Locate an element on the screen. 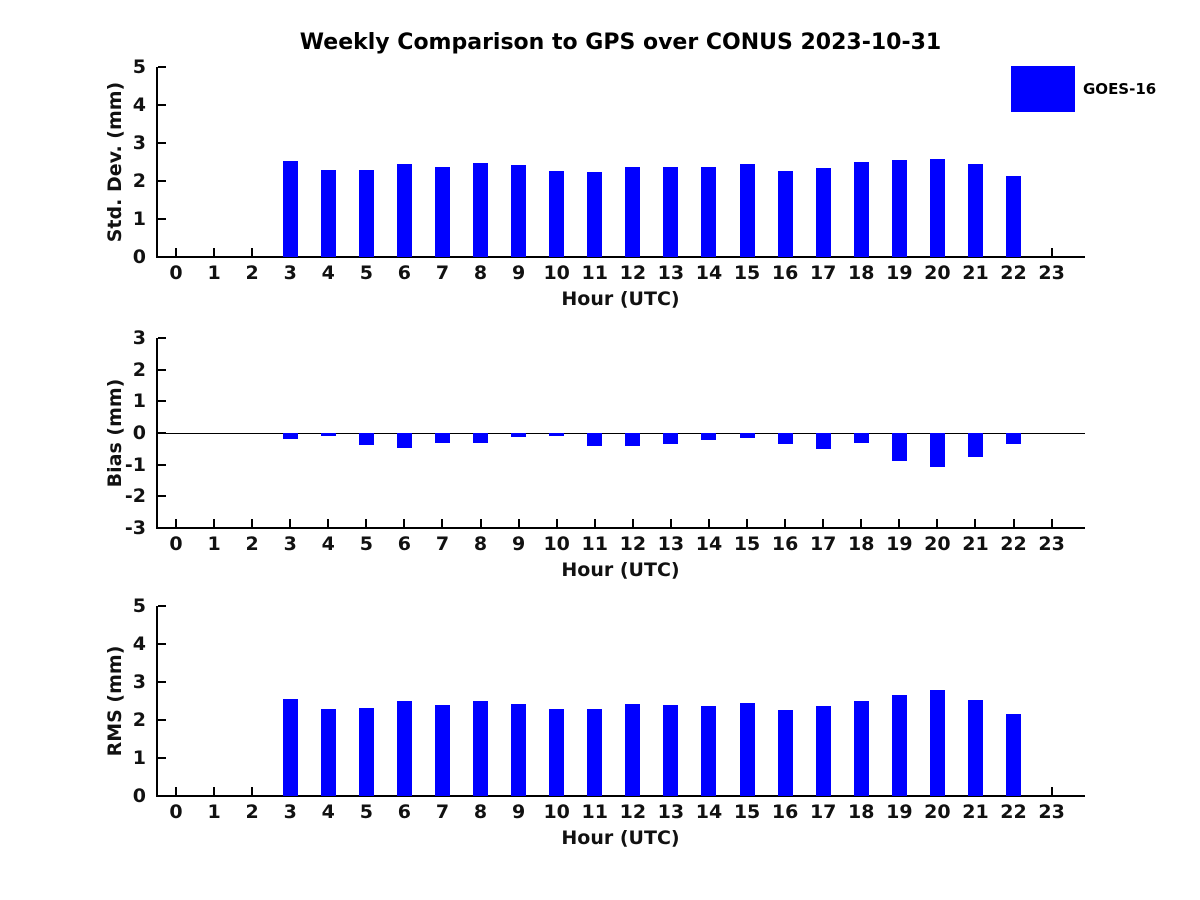 Image resolution: width=1200 pixels, height=900 pixels. x-tick-label: 3 is located at coordinates (290, 544).